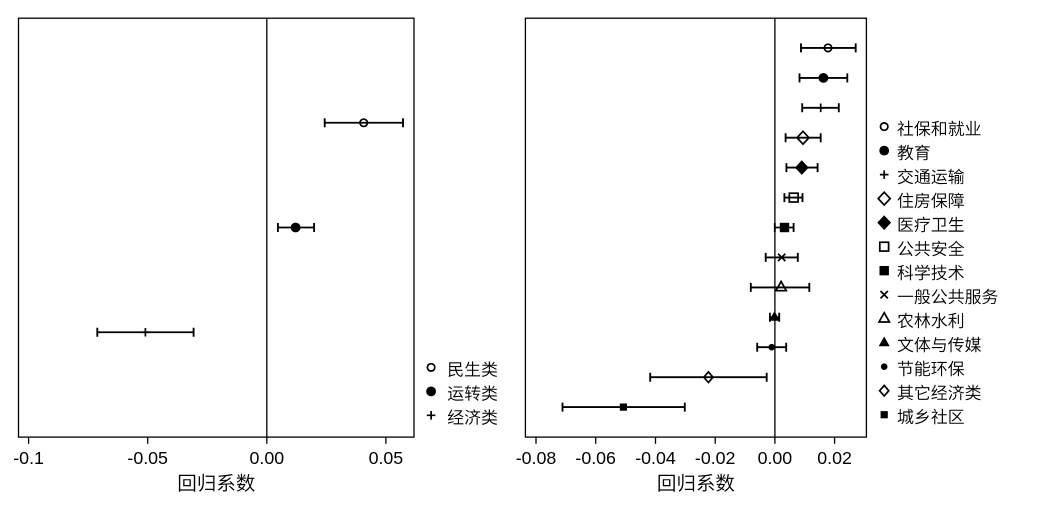  What do you see at coordinates (595, 458) in the screenshot?
I see `svg-text: -0.06` at bounding box center [595, 458].